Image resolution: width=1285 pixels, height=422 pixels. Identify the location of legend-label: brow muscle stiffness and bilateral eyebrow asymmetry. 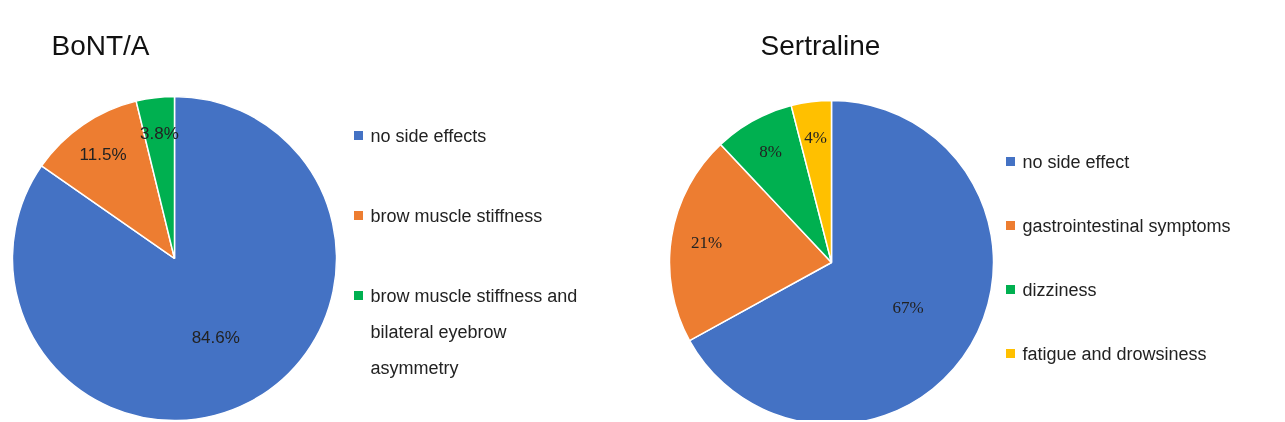
(474, 331).